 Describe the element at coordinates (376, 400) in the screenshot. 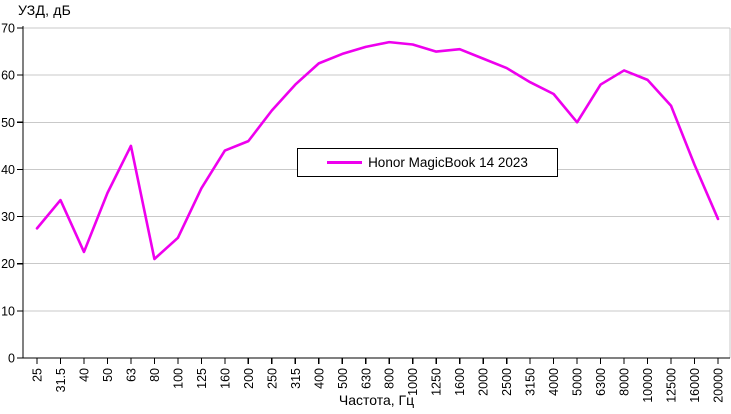

I see `x-axis-title: Частота, Гц` at that location.